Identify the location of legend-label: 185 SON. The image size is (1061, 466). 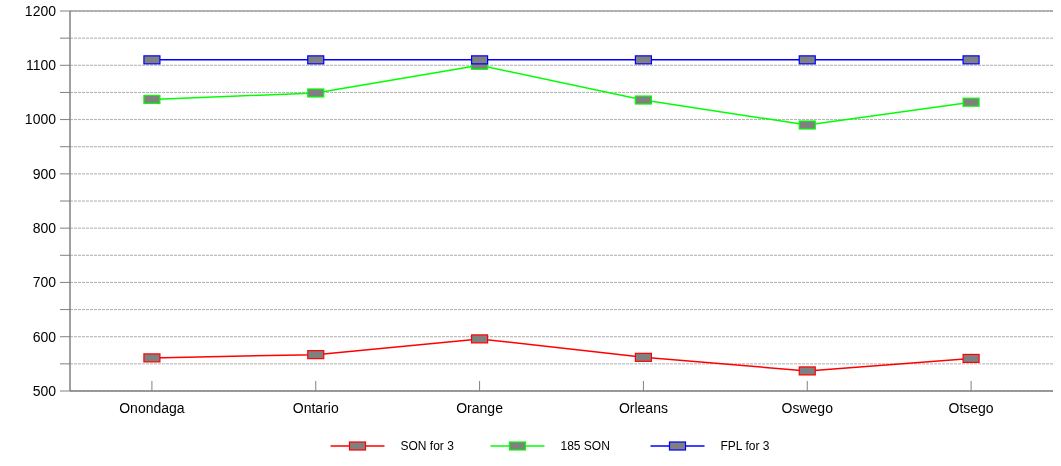
(585, 446).